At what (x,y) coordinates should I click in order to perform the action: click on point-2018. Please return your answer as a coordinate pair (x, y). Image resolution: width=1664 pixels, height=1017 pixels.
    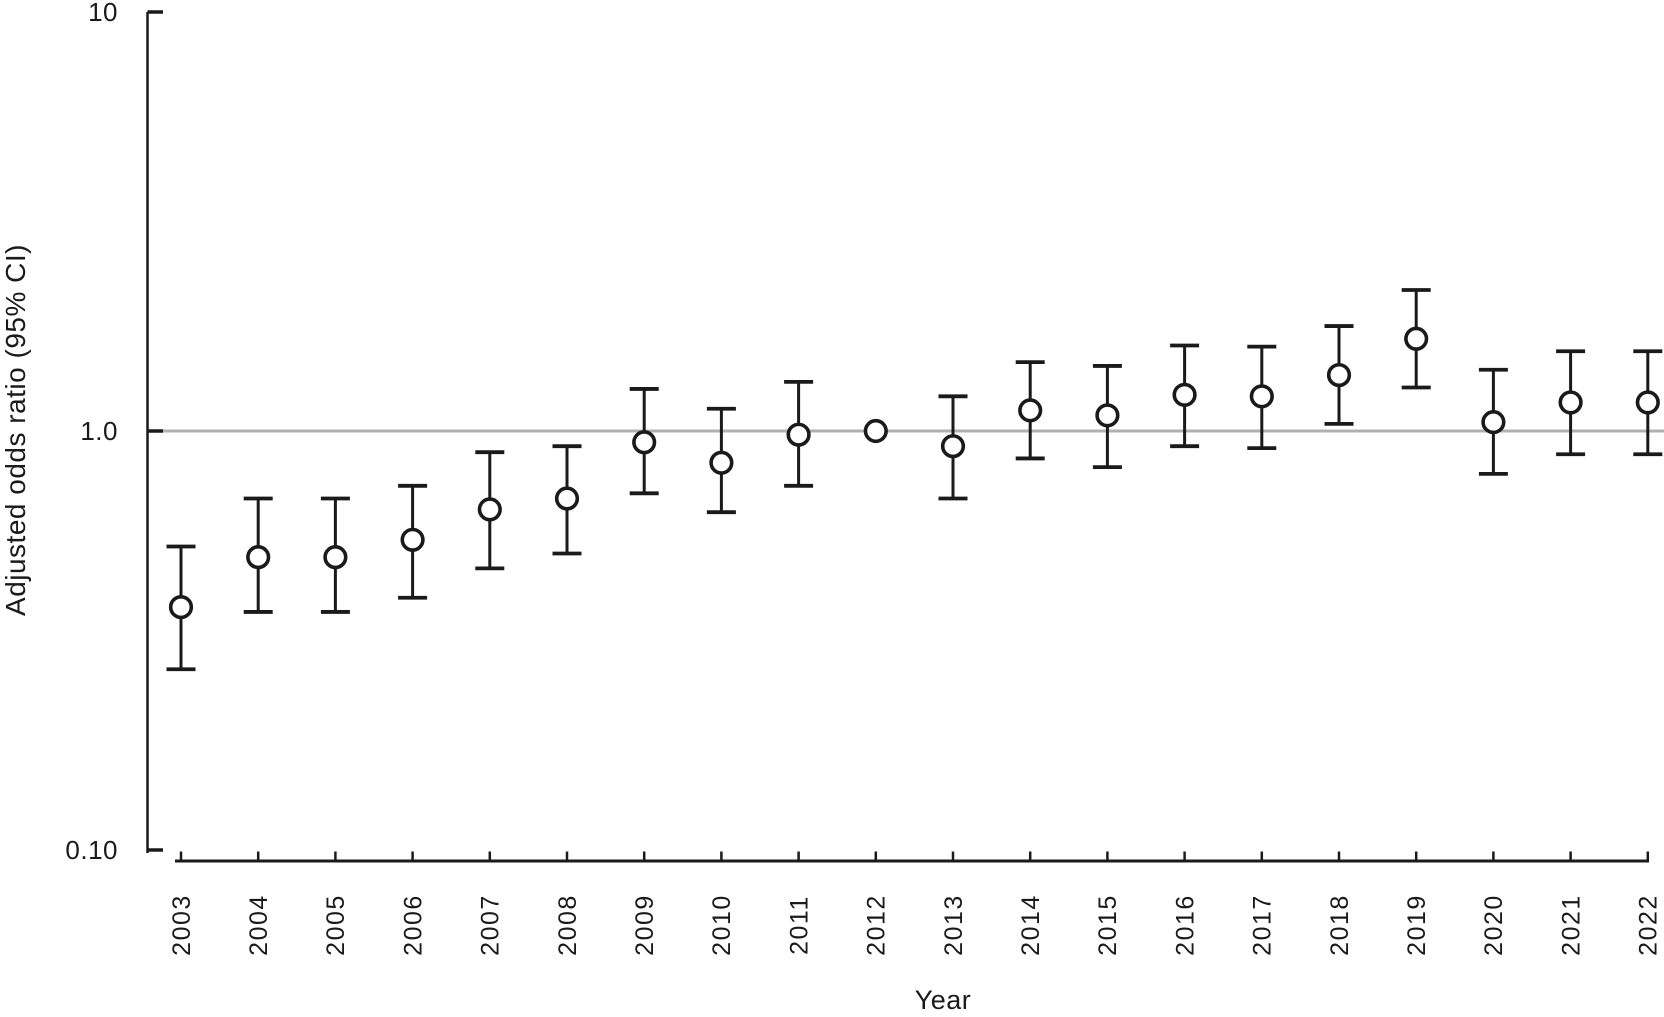
    Looking at the image, I should click on (1339, 375).